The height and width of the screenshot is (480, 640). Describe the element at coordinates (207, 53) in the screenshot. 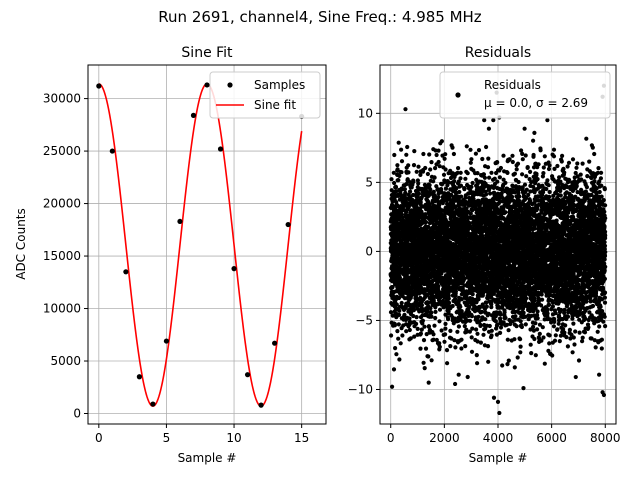

I see `sine-fit-title: Sine Fit` at that location.